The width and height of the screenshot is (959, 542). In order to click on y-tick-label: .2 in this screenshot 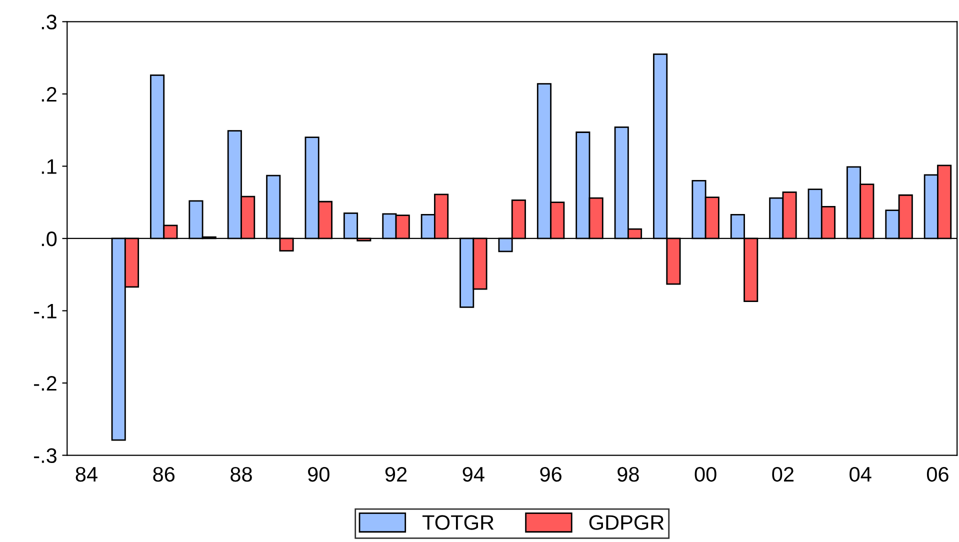, I will do `click(49, 94)`.